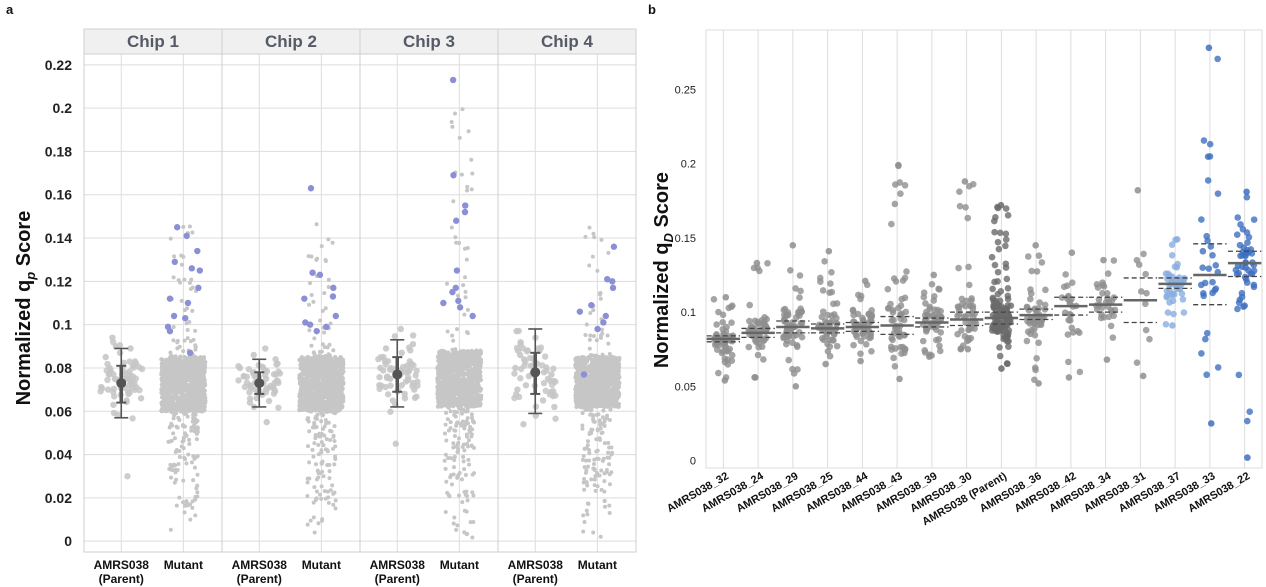 The image size is (1266, 587). Describe the element at coordinates (68, 541) in the screenshot. I see `y-tick-label: 0` at that location.